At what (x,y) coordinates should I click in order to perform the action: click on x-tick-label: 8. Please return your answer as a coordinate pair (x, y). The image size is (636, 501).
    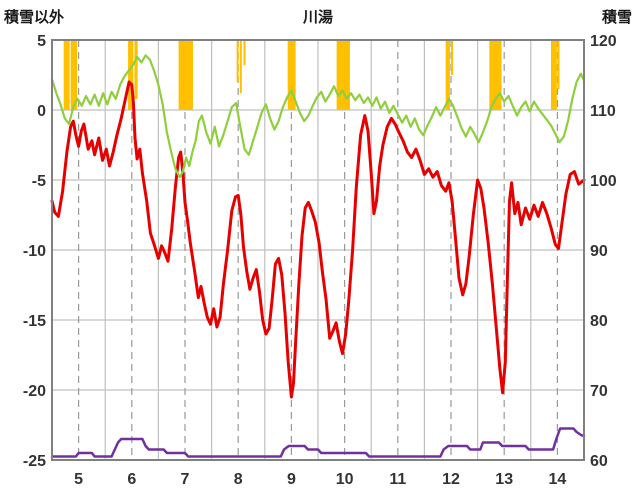
    Looking at the image, I should click on (238, 479).